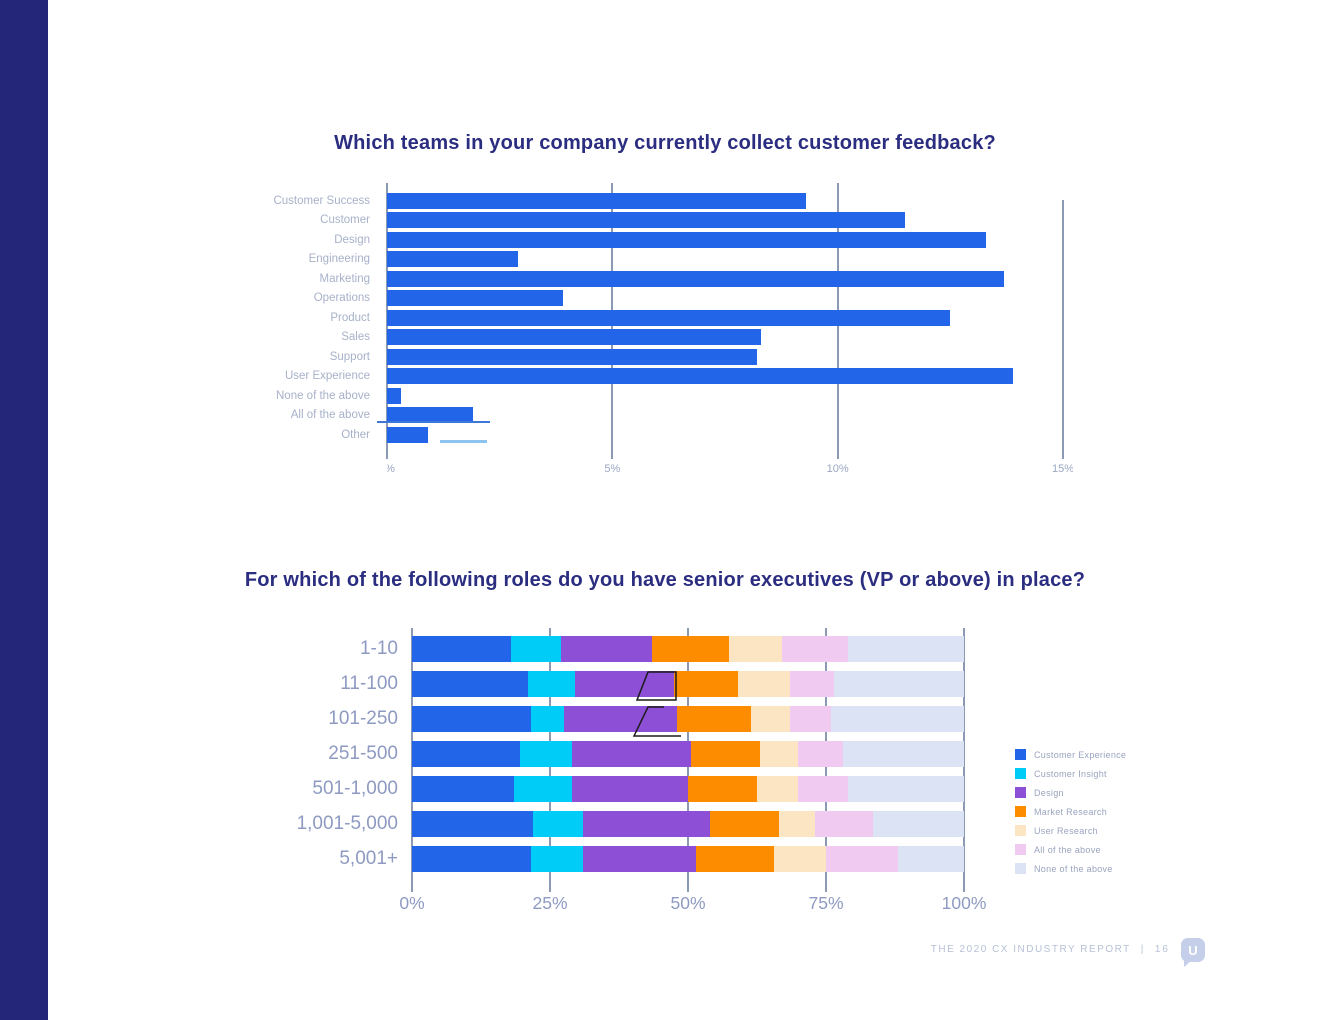 This screenshot has width=1320, height=1020. Describe the element at coordinates (345, 220) in the screenshot. I see `category-label: Customer` at that location.